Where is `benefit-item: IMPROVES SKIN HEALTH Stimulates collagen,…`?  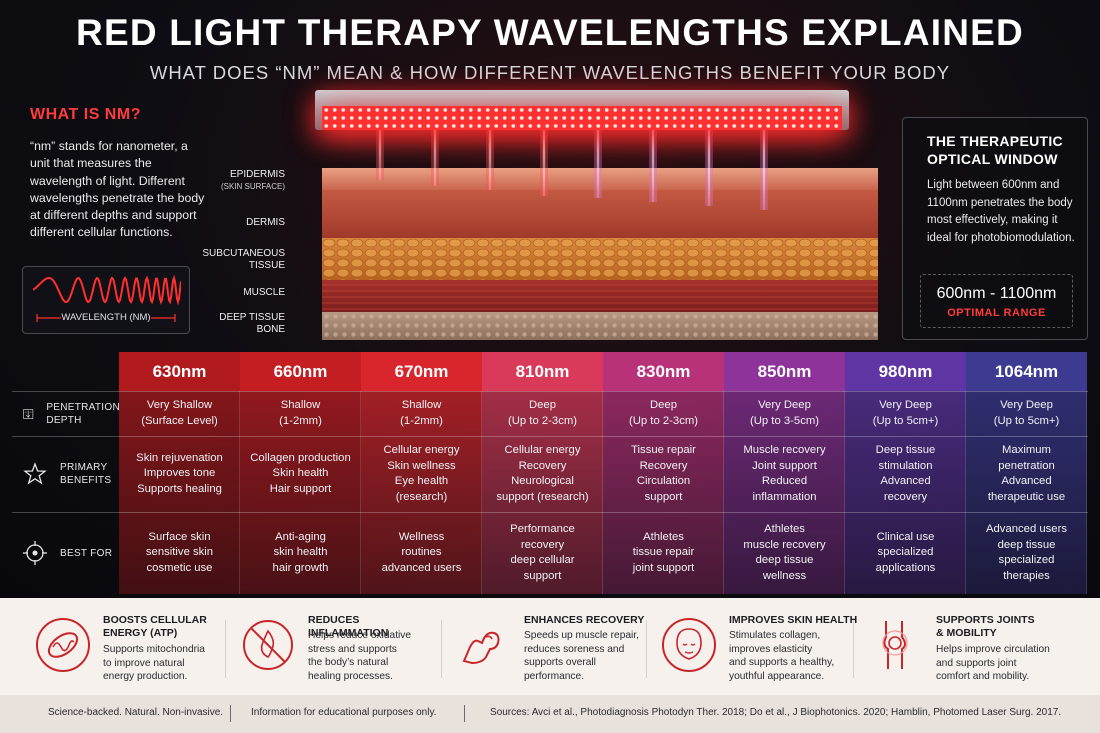 benefit-item: IMPROVES SKIN HEALTH Stimulates collagen,… is located at coordinates (761, 646).